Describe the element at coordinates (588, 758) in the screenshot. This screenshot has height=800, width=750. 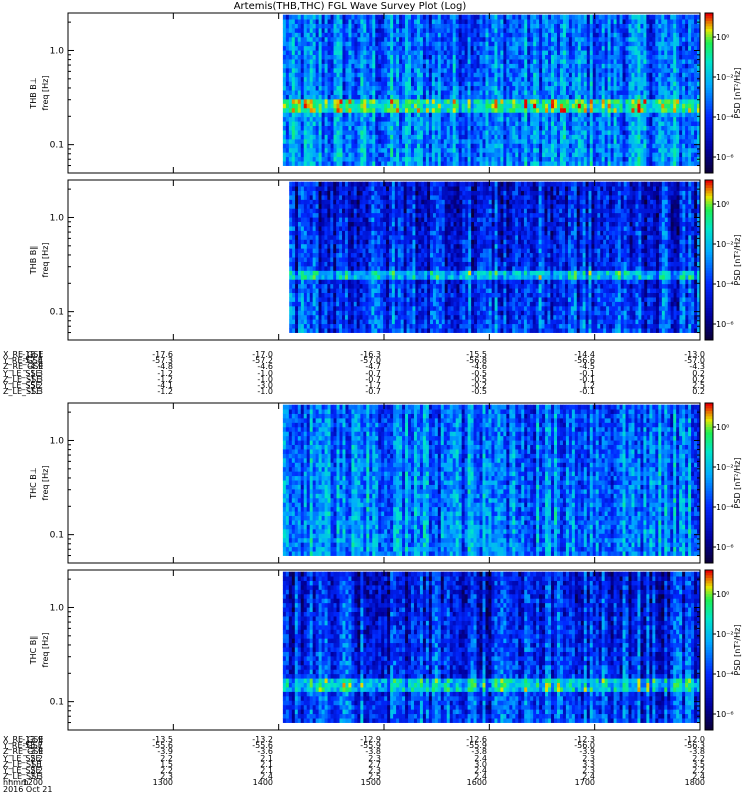
I see `ephem-value: 2.3` at that location.